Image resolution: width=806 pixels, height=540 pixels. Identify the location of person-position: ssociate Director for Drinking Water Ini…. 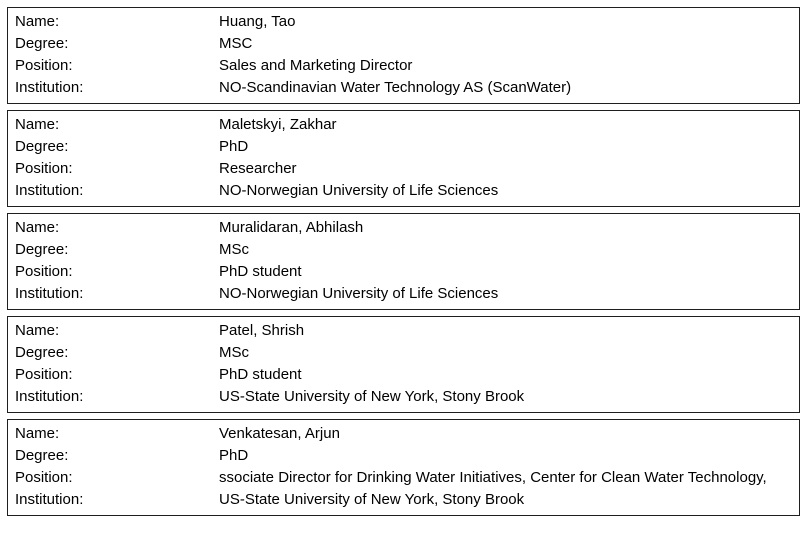
(493, 477).